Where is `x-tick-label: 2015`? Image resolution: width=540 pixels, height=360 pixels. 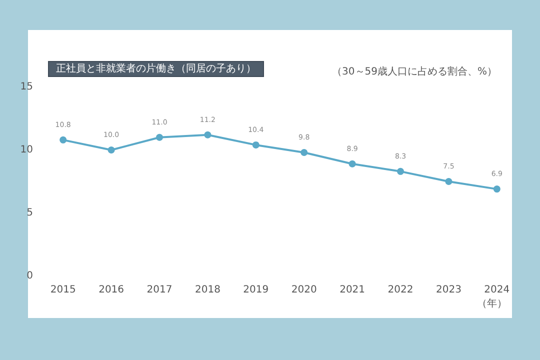 x-tick-label: 2015 is located at coordinates (63, 290).